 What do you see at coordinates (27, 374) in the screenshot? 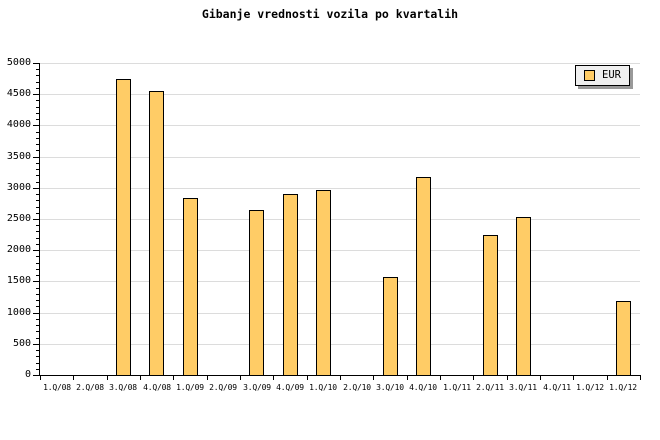
I see `y-tick-label: 0` at bounding box center [27, 374].